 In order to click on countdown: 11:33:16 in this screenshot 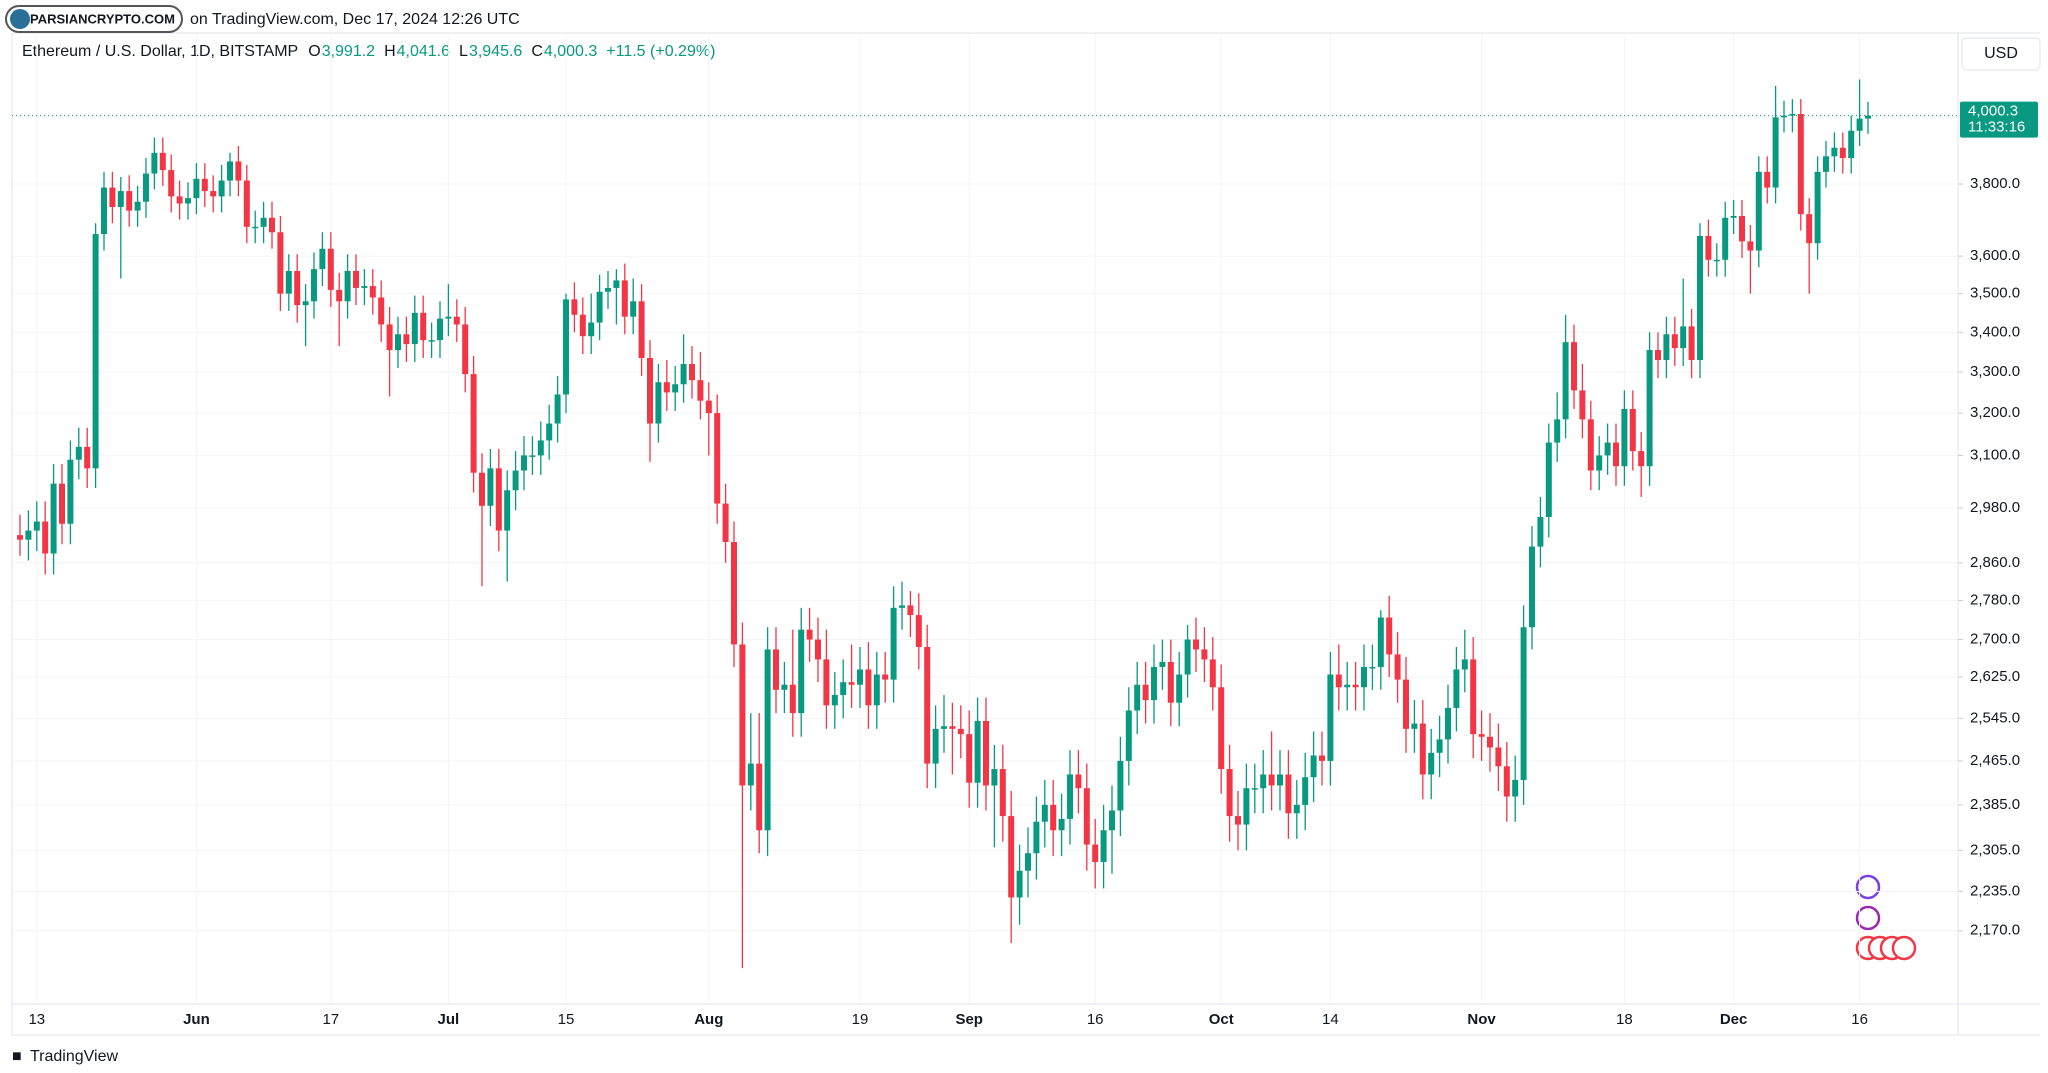, I will do `click(1996, 127)`.